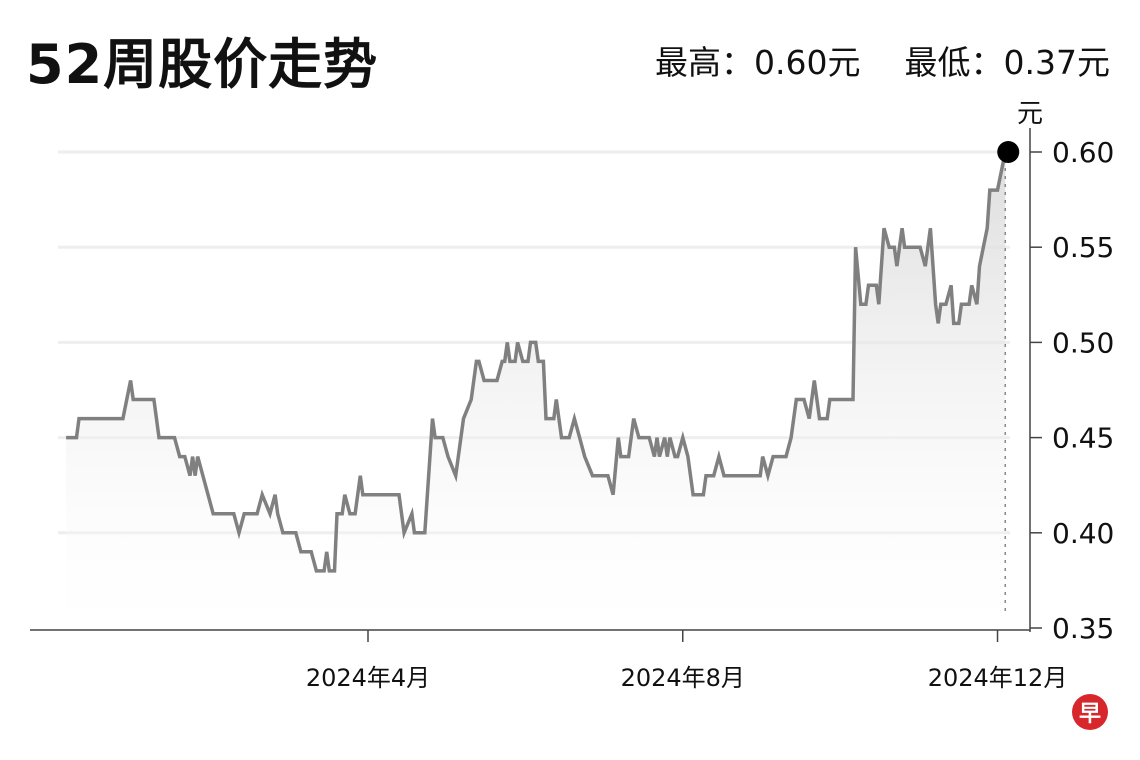 The width and height of the screenshot is (1140, 760). Describe the element at coordinates (1007, 62) in the screenshot. I see `low-price: 最低：0.37元` at that location.